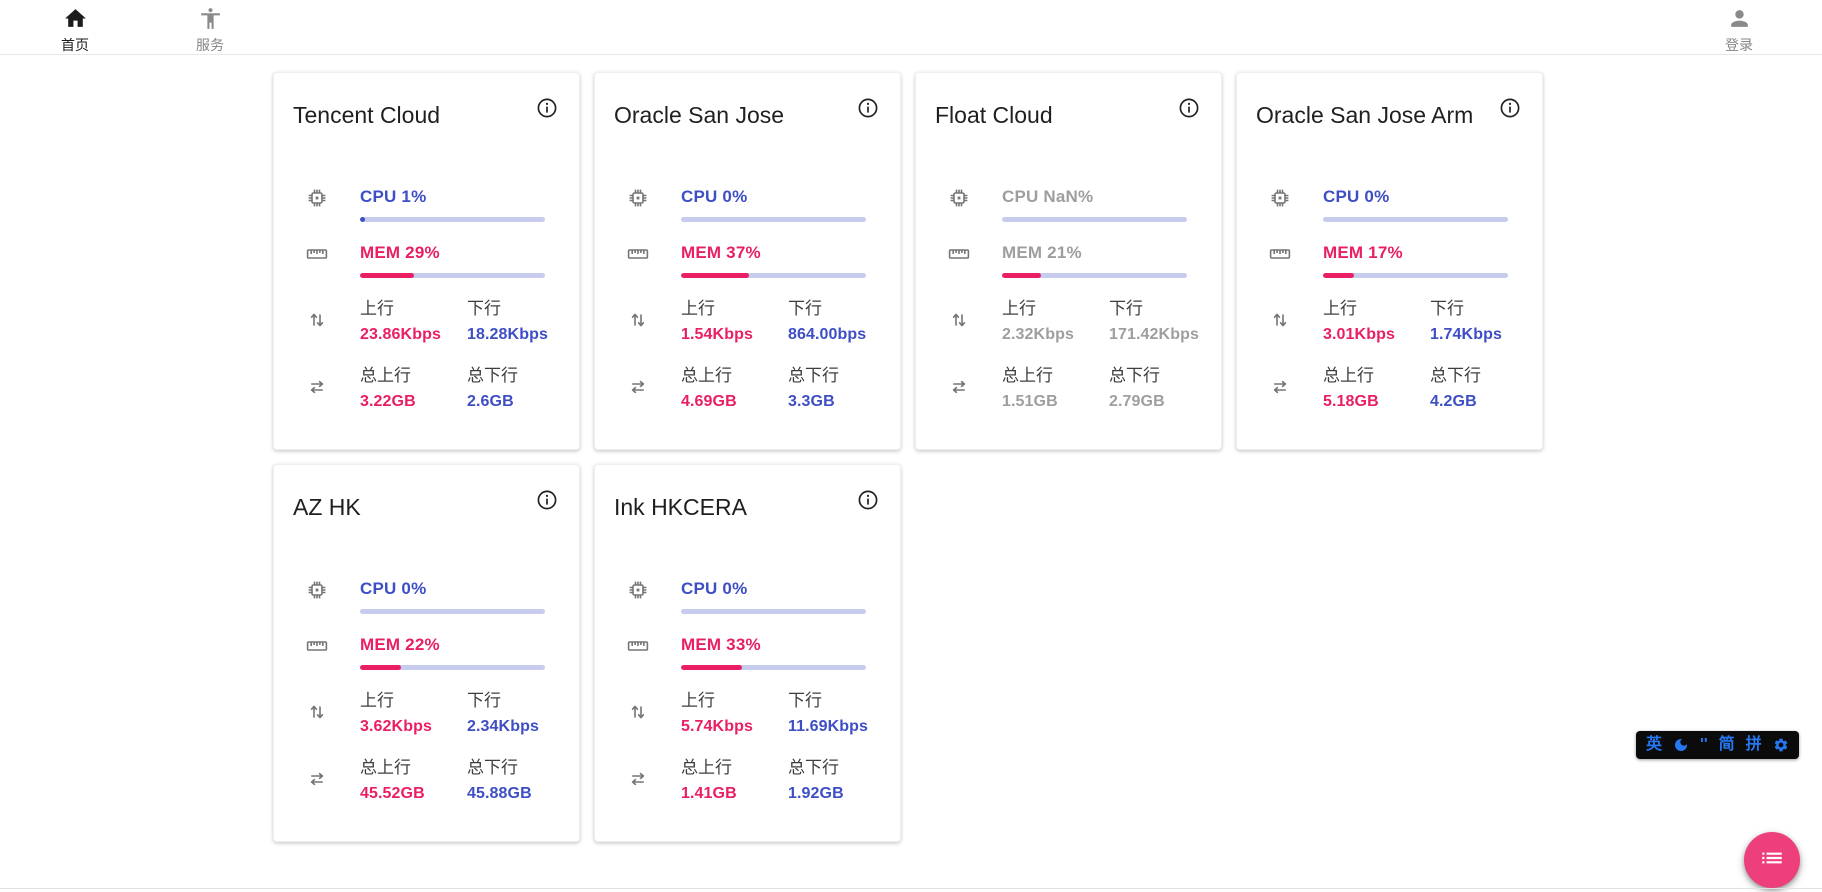  I want to click on upload-stat: 上行 3.01Kbps, so click(1376, 321).